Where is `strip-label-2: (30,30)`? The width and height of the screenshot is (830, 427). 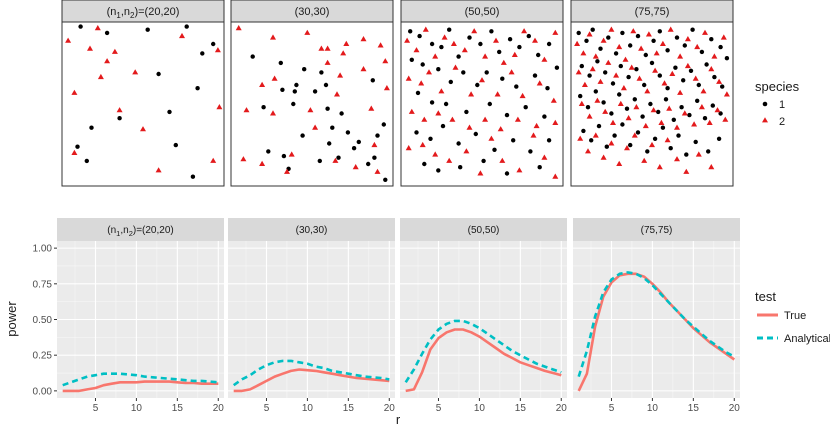 strip-label-2: (30,30) is located at coordinates (312, 230).